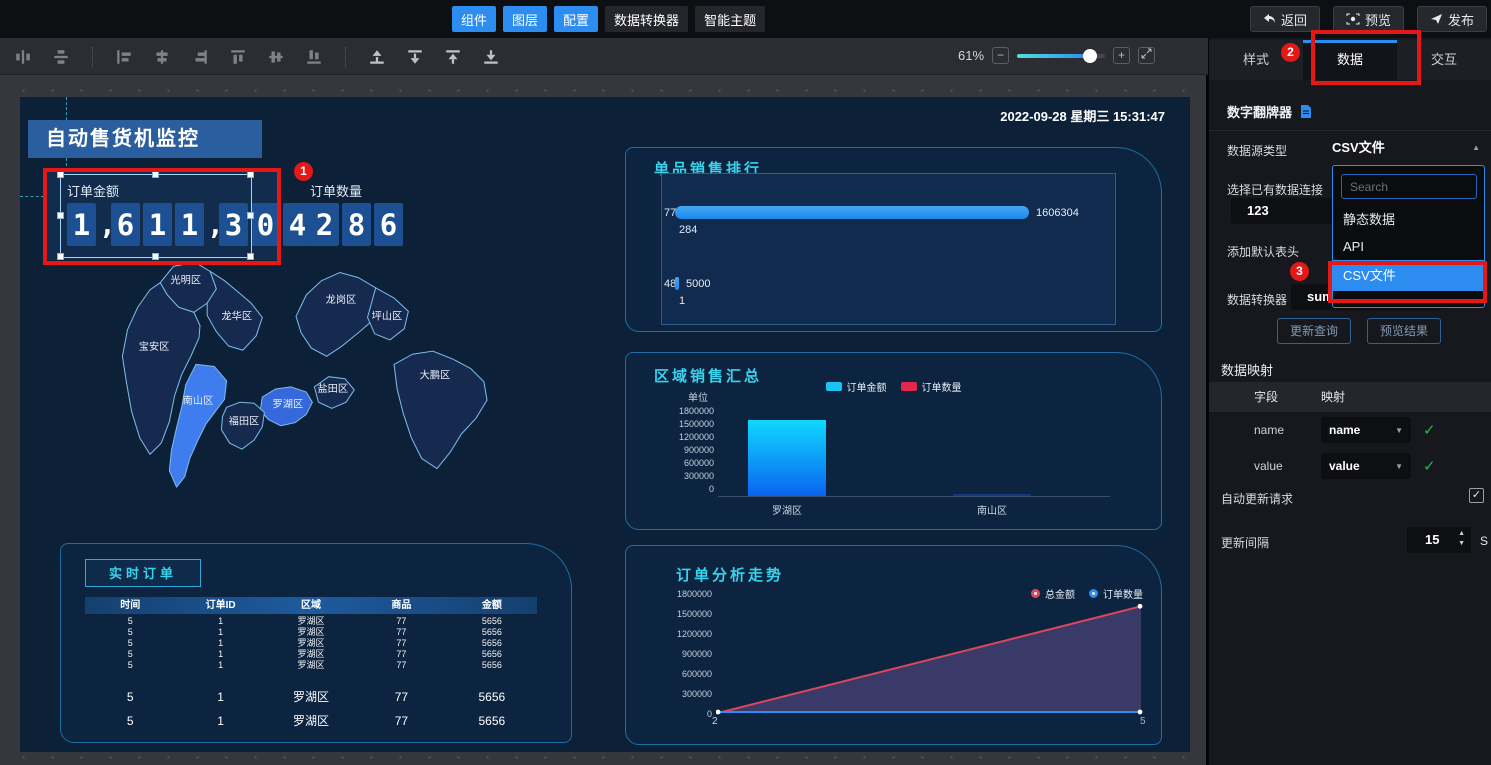 The image size is (1491, 765). What do you see at coordinates (162, 57) in the screenshot?
I see `align-center-horizontal-icon` at bounding box center [162, 57].